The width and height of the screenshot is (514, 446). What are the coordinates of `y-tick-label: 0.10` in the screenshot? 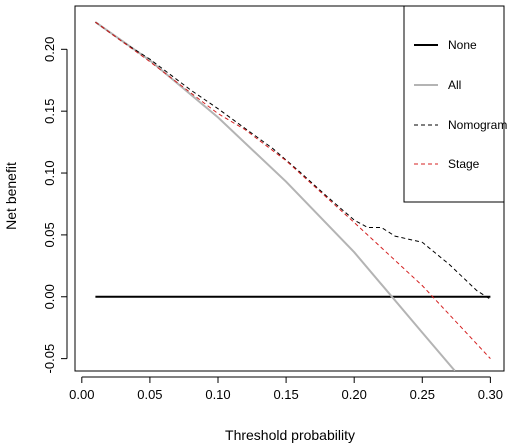 It's located at (49, 172).